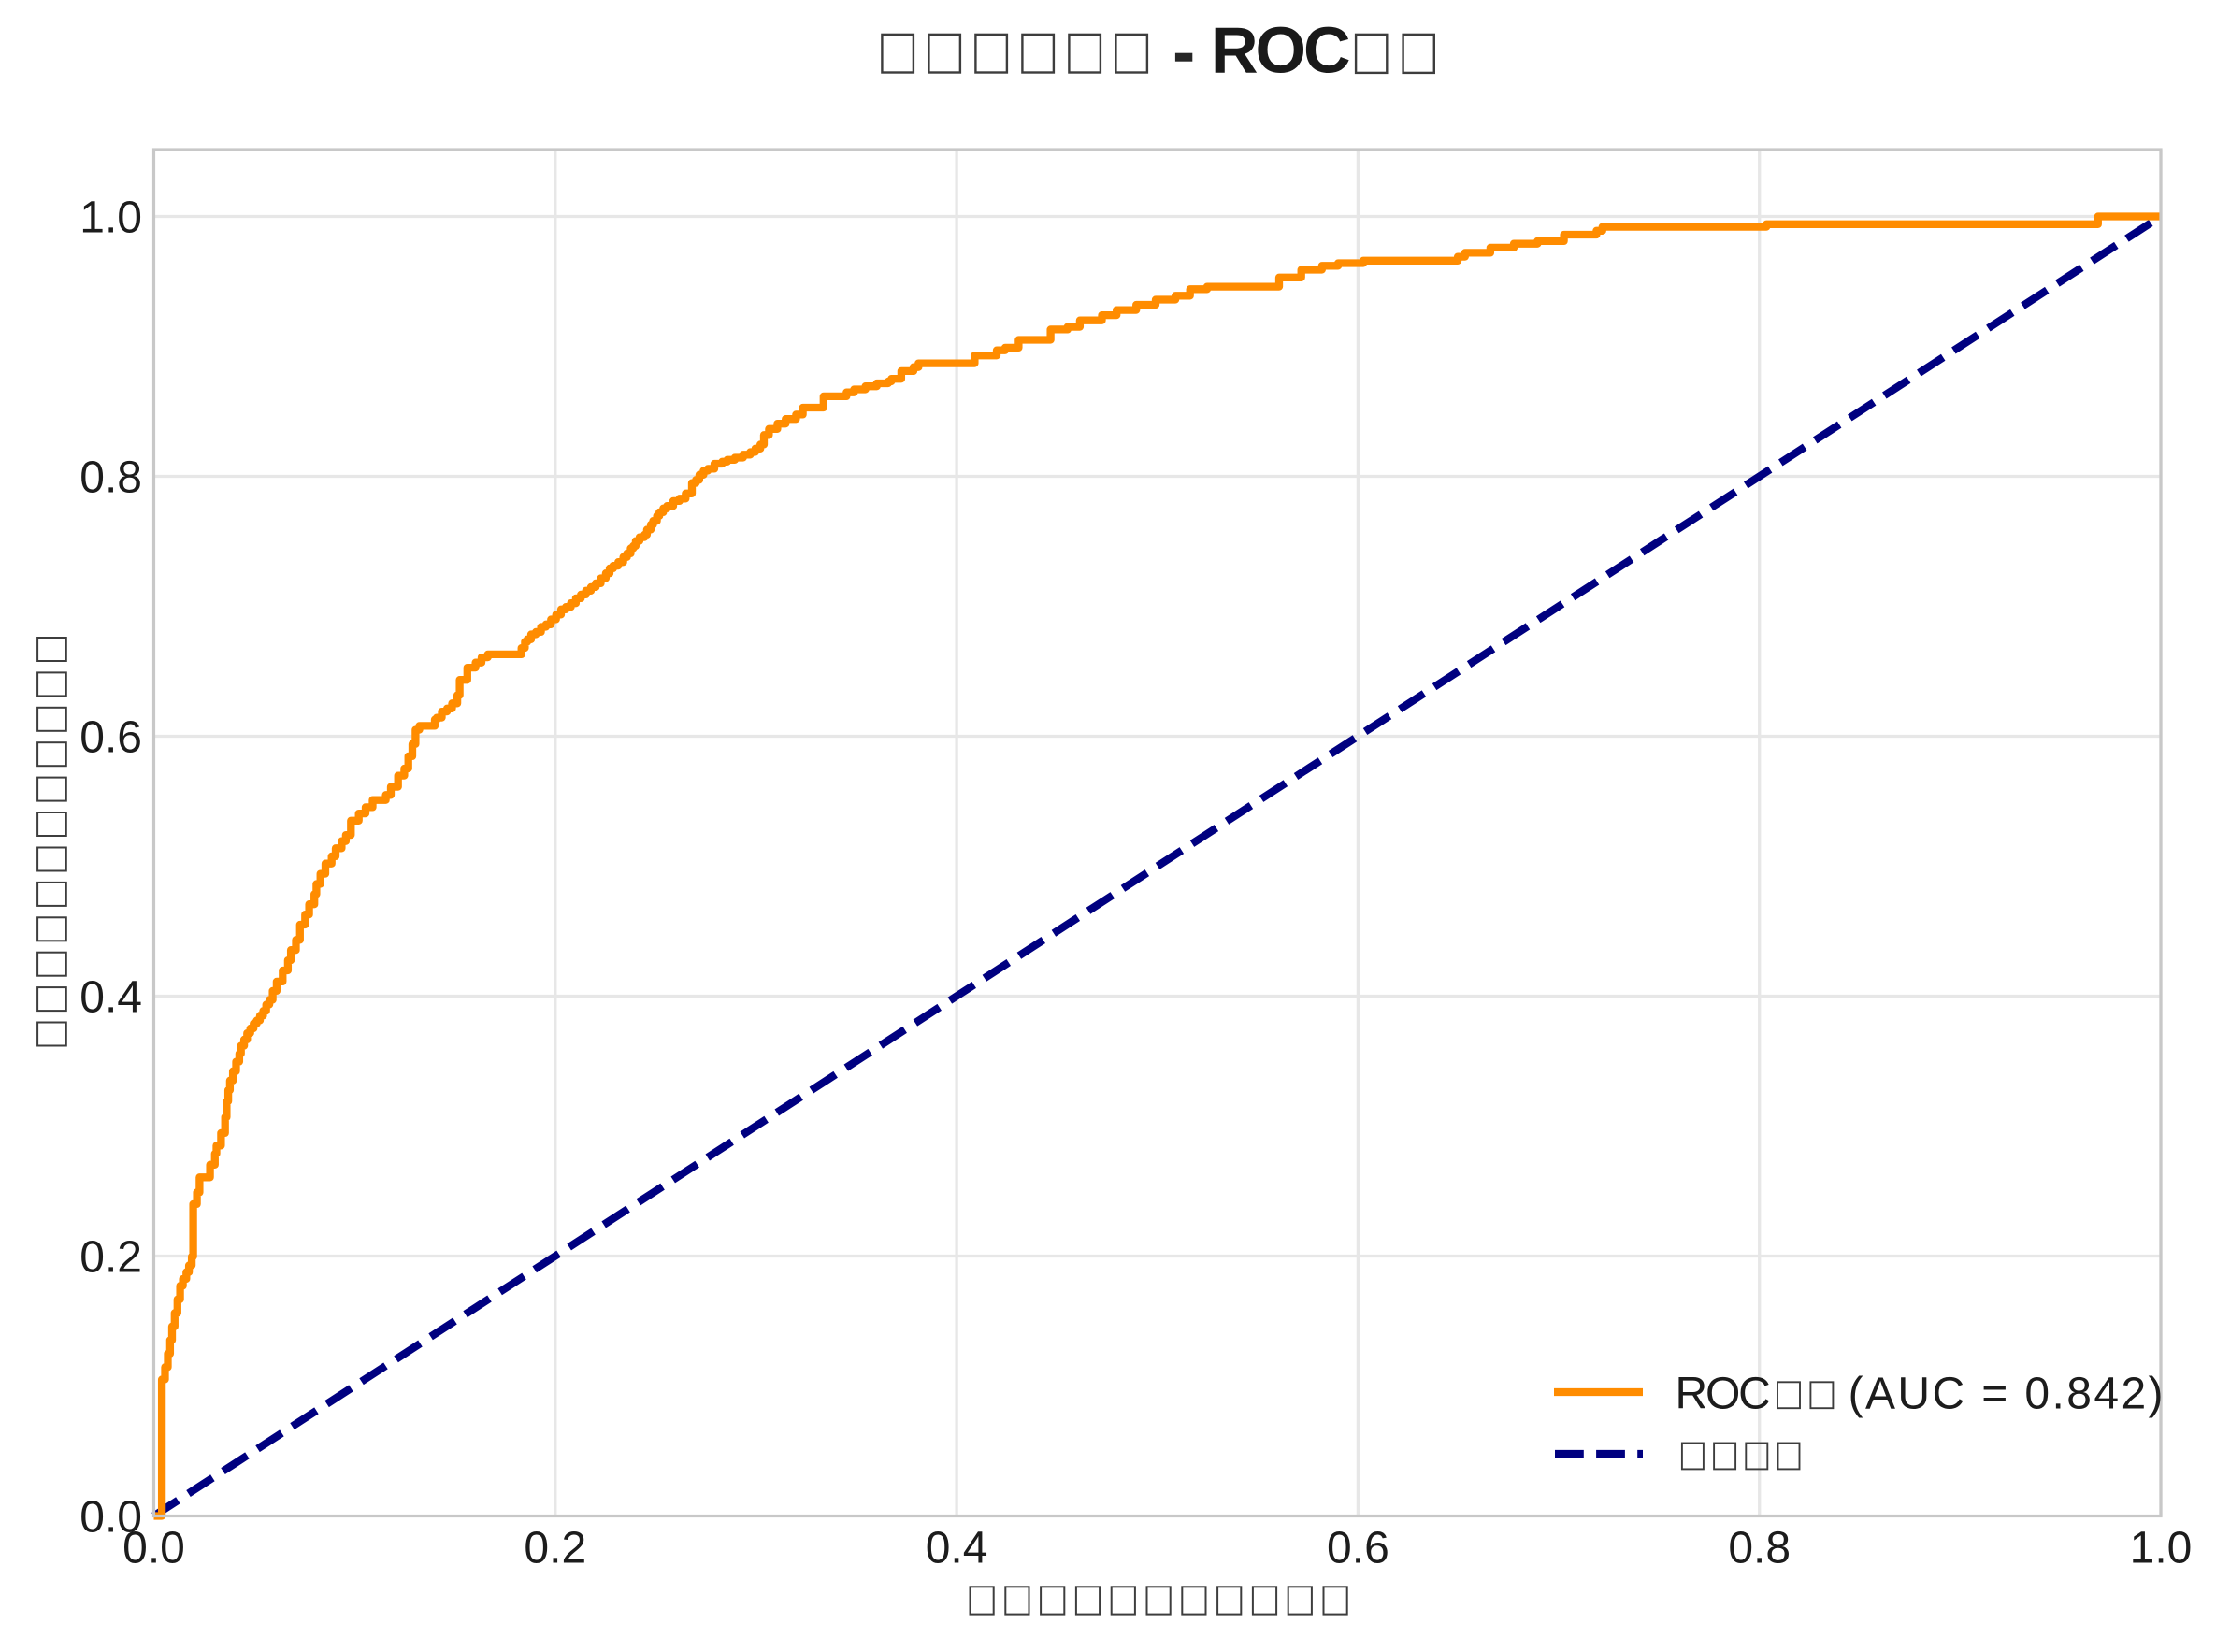 The image size is (2216, 1652). What do you see at coordinates (2007, 1393) in the screenshot?
I see `svg-text: (AUC = 0.842)` at bounding box center [2007, 1393].